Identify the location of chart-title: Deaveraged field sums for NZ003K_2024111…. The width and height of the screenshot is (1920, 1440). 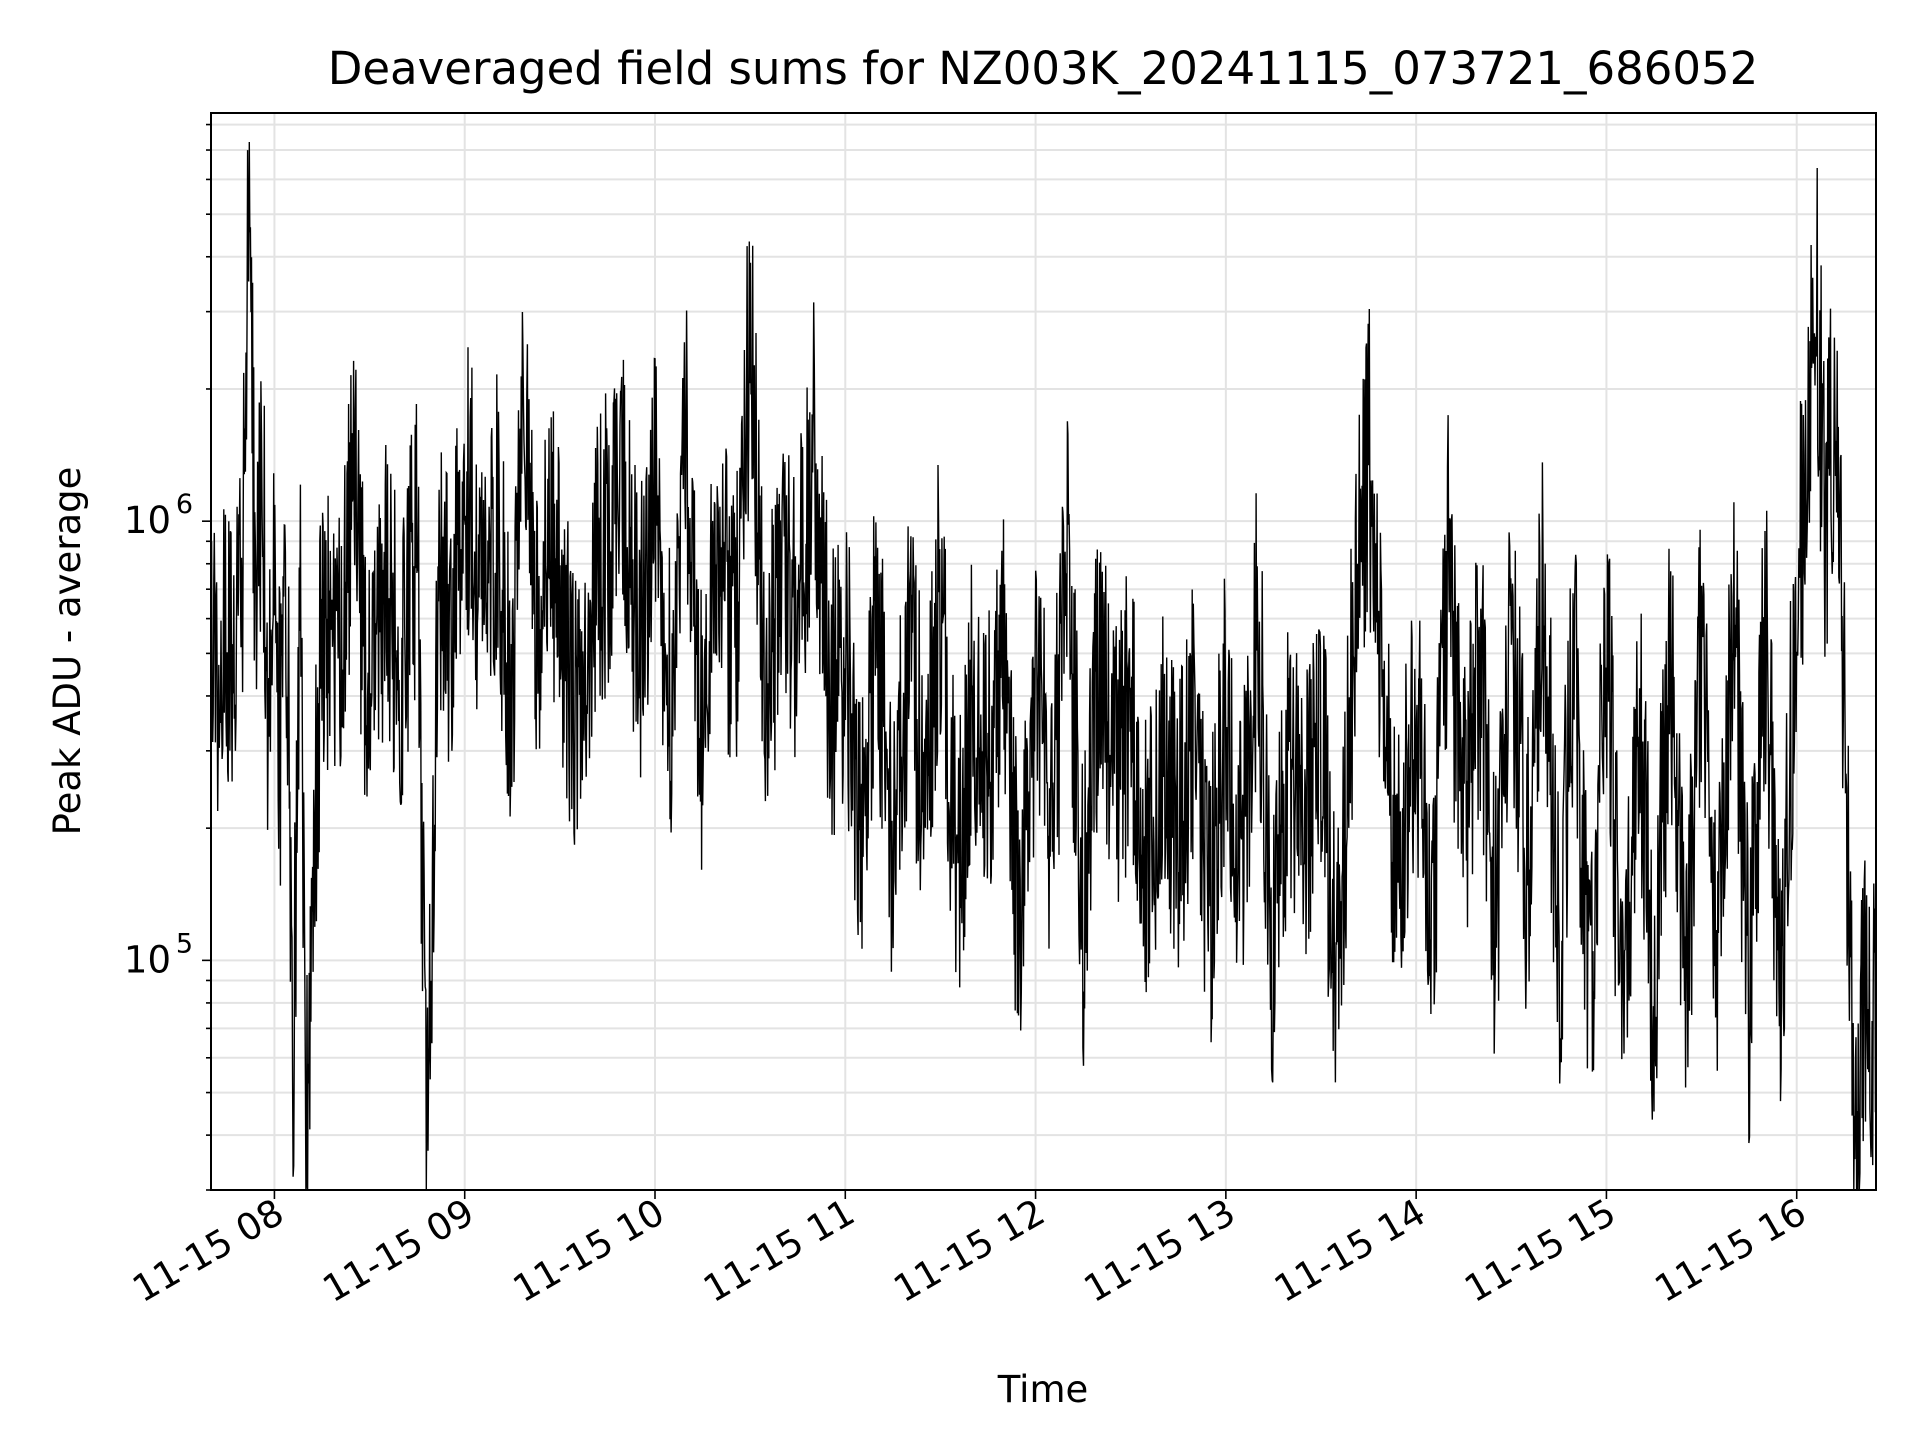
(1043, 68).